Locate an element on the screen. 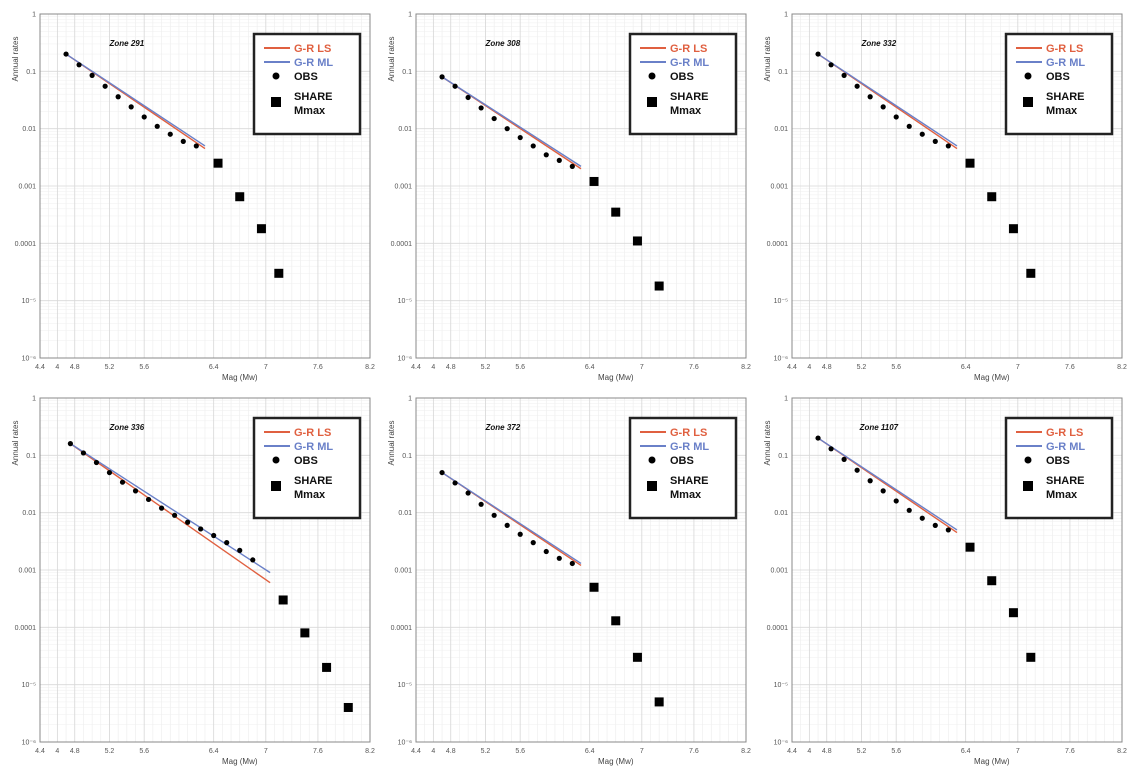 Image resolution: width=1136 pixels, height=773 pixels. x-axis-title: Mag (Mw) is located at coordinates (992, 377).